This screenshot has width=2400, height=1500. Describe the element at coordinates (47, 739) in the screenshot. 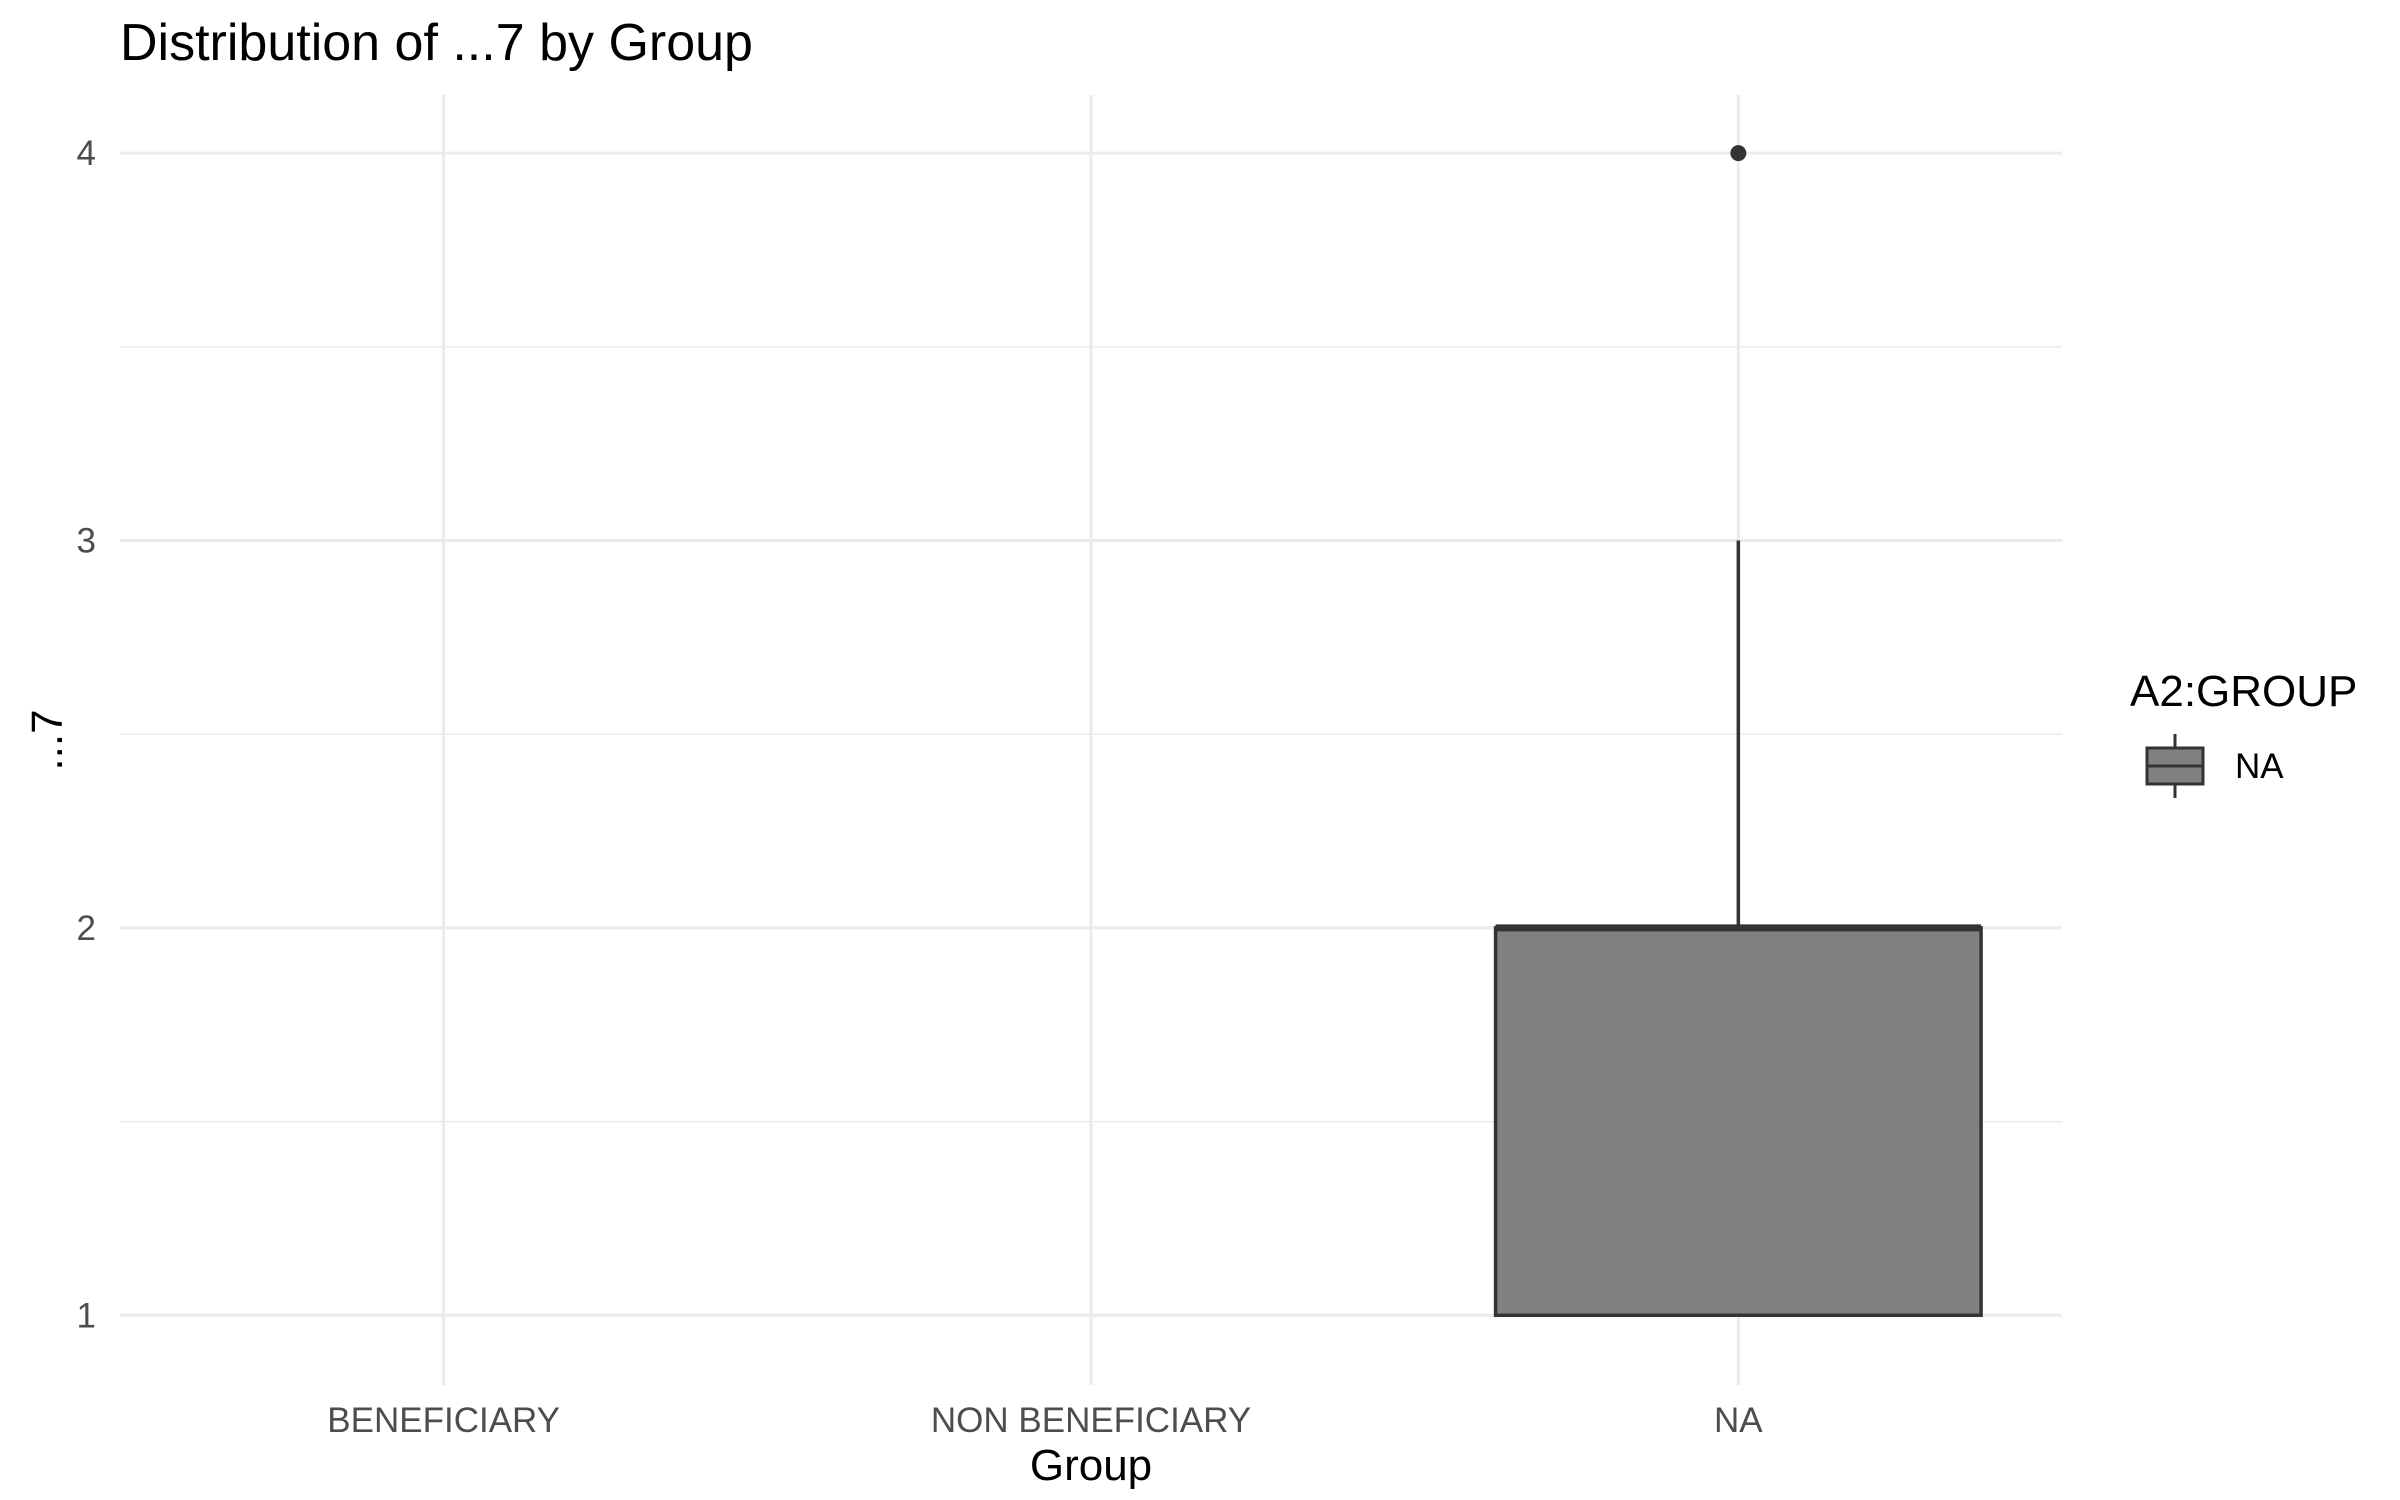

I see `y-axis-title: ...7` at that location.